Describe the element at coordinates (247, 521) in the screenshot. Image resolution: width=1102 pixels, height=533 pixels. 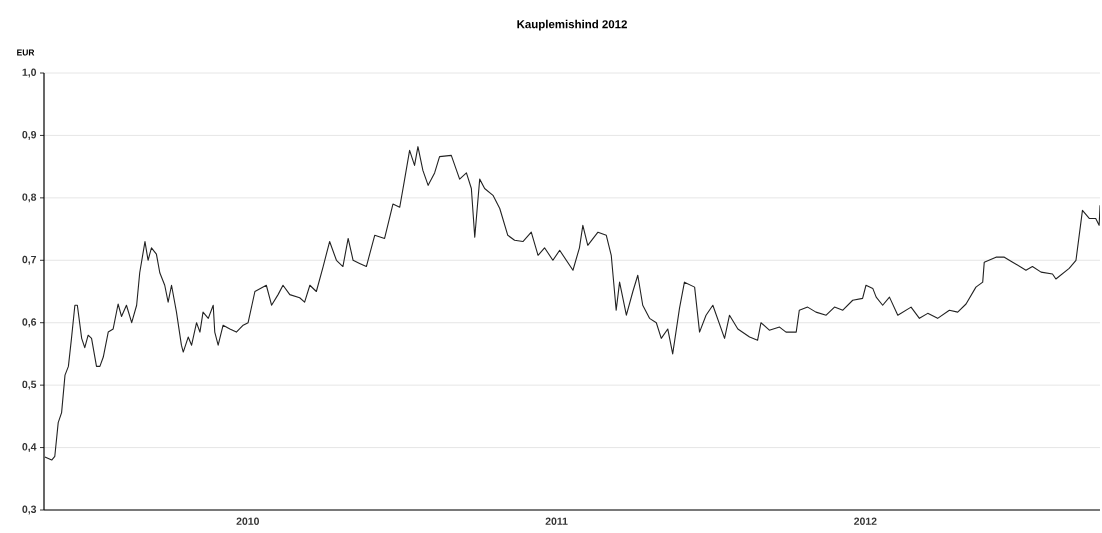
I see `x-tick-label: 2010` at that location.